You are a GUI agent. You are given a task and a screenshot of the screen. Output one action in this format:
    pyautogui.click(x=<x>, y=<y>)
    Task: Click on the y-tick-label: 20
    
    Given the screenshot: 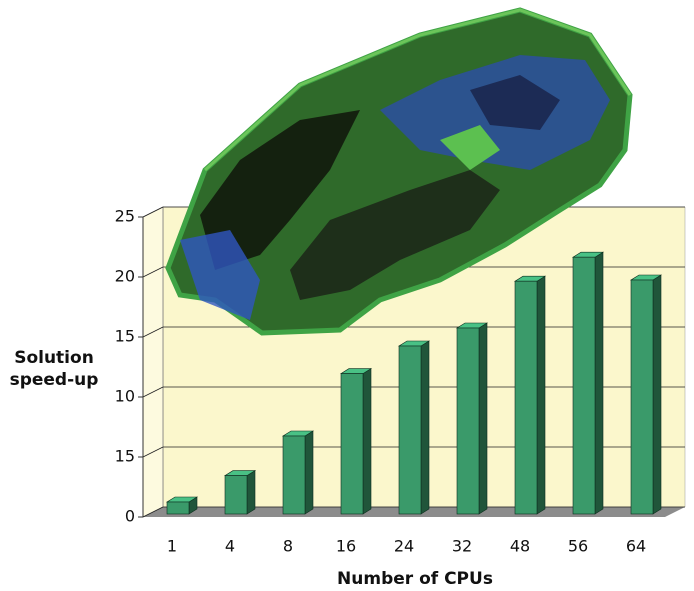 What is the action you would take?
    pyautogui.click(x=125, y=276)
    